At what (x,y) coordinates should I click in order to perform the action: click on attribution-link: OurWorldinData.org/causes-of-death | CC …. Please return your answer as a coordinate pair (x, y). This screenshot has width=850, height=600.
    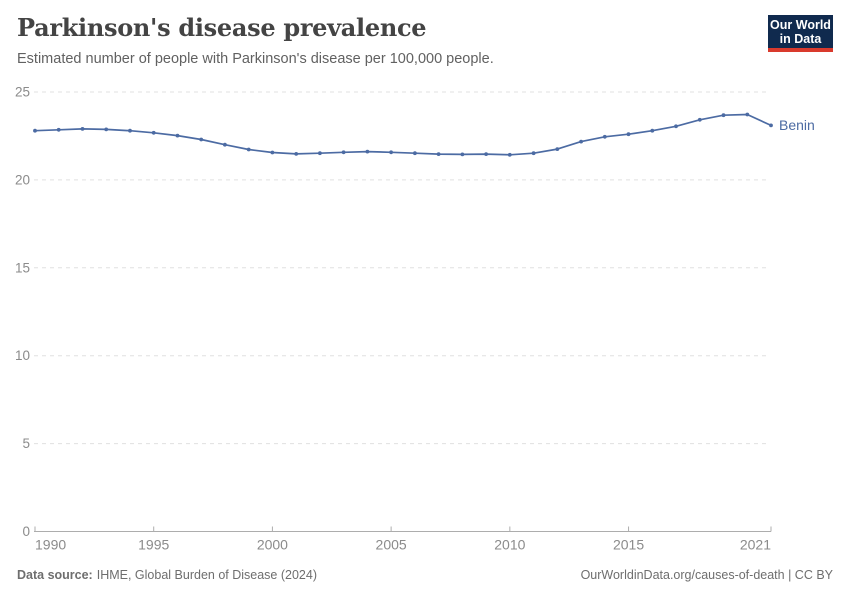
    Looking at the image, I should click on (706, 575).